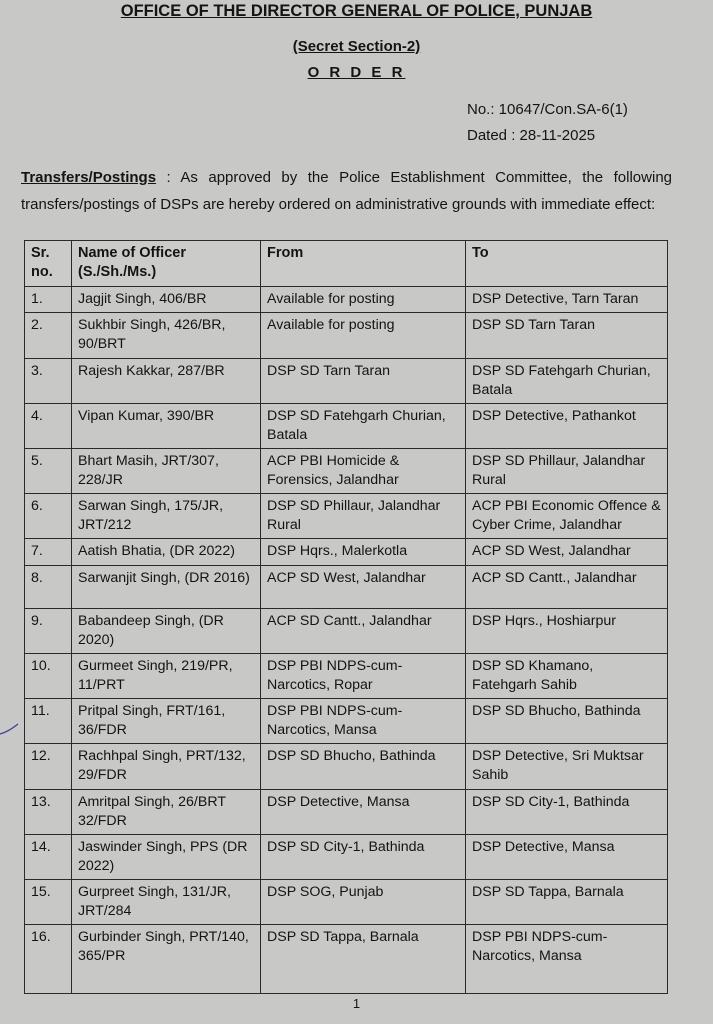  What do you see at coordinates (363, 587) in the screenshot?
I see `cell-from: ACP SD West, Jalandhar` at bounding box center [363, 587].